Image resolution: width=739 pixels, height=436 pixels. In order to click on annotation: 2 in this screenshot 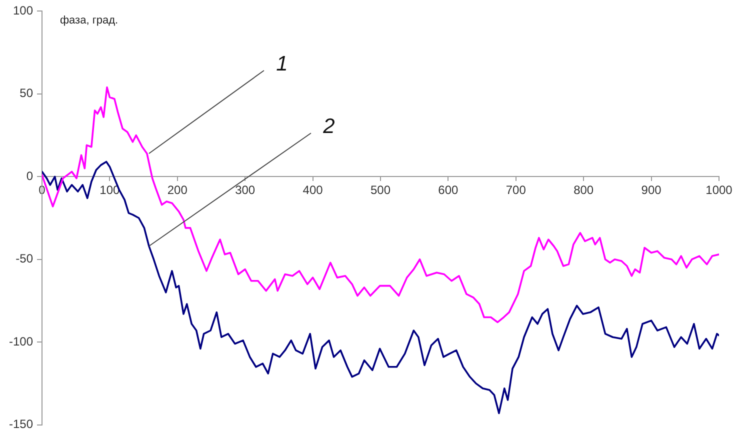, I will do `click(329, 126)`.